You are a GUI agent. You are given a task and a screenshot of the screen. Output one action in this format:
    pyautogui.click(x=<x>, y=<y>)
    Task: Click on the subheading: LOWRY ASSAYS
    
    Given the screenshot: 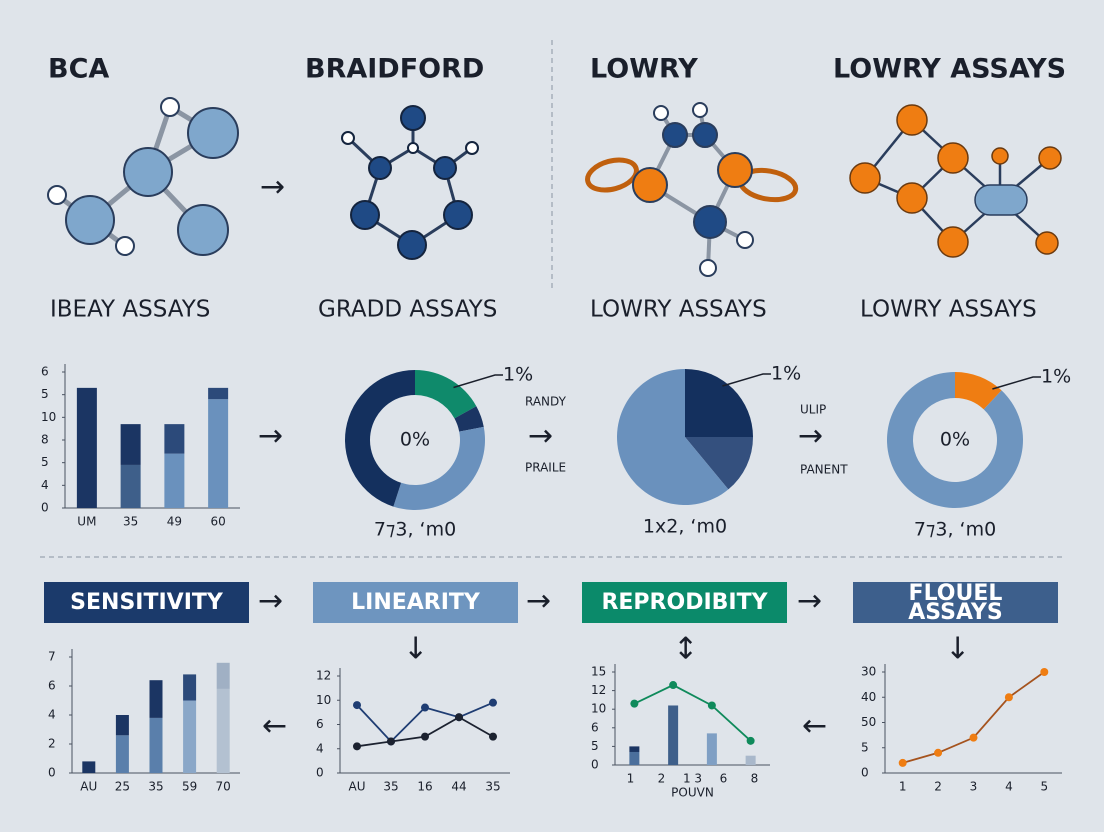 What is the action you would take?
    pyautogui.click(x=948, y=310)
    